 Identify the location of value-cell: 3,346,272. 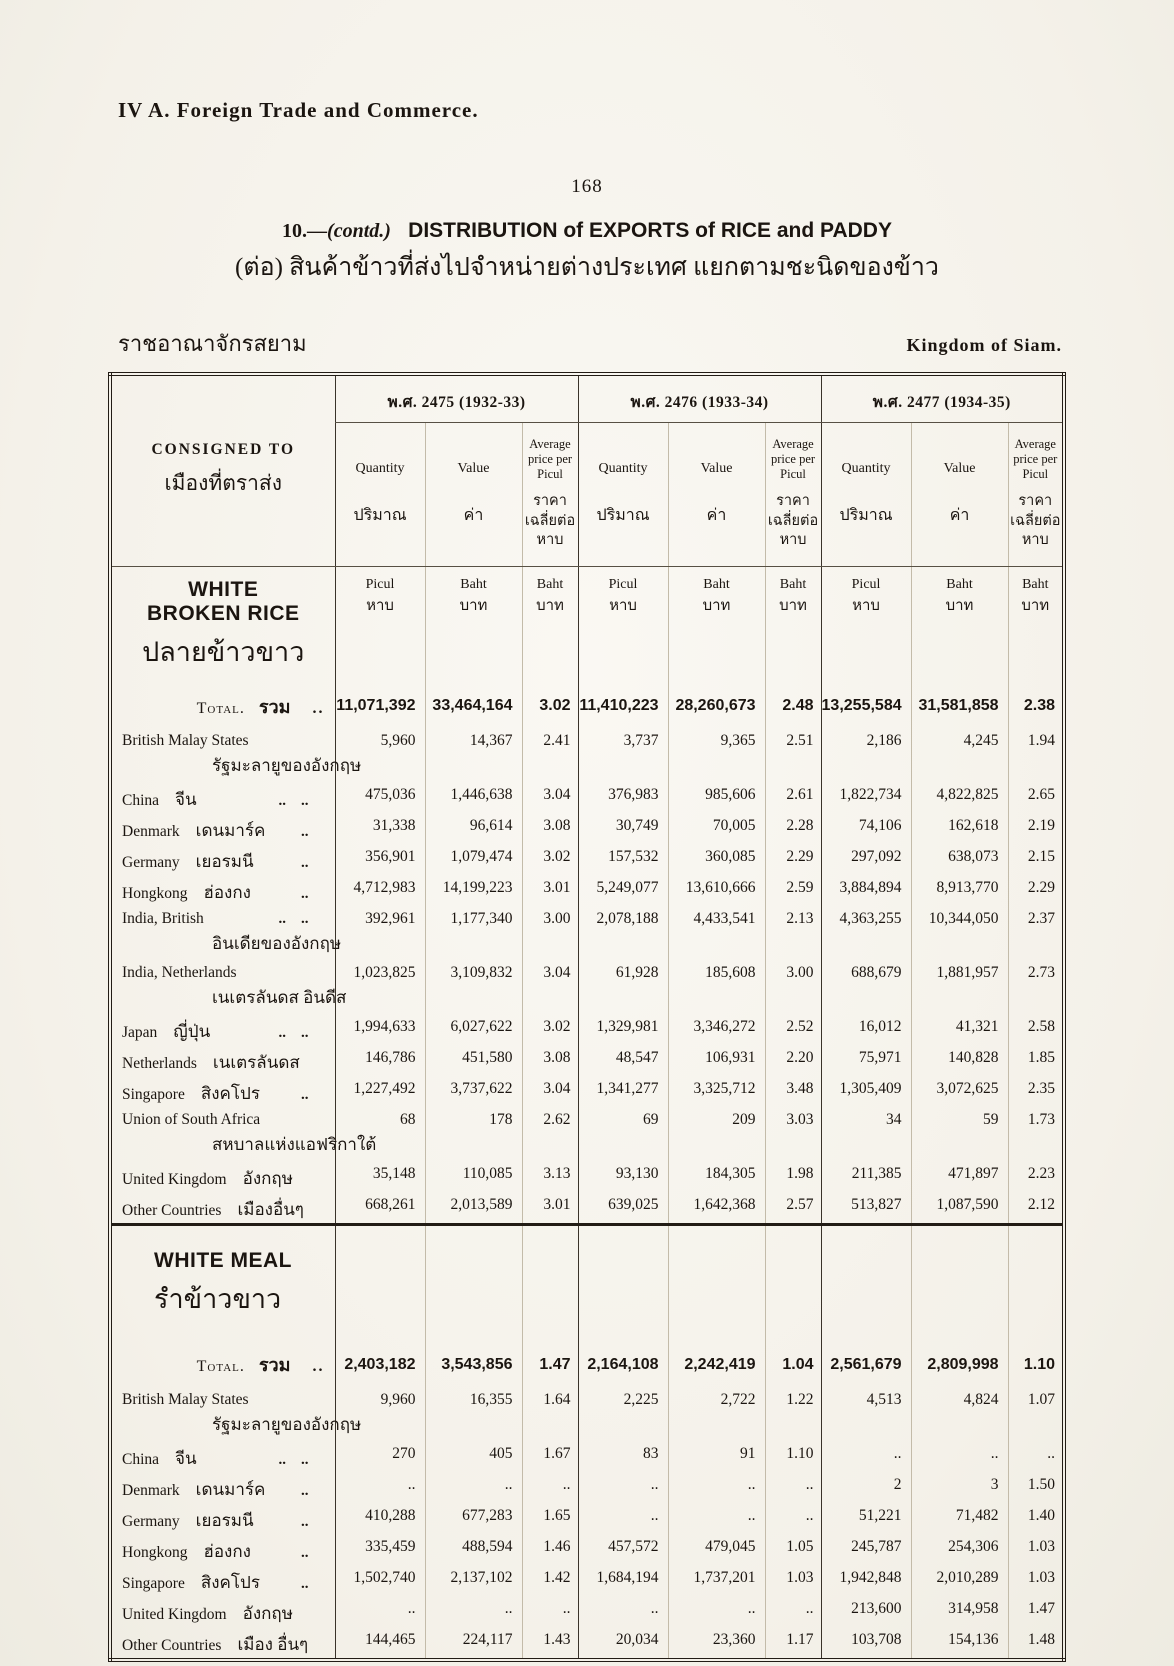
(716, 1029).